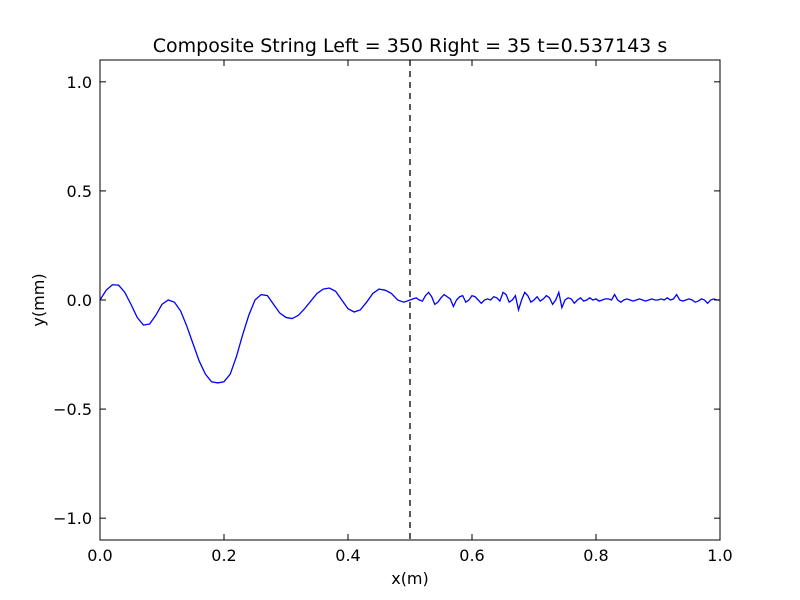 The image size is (800, 600). I want to click on x-tick-label: 0.8, so click(595, 555).